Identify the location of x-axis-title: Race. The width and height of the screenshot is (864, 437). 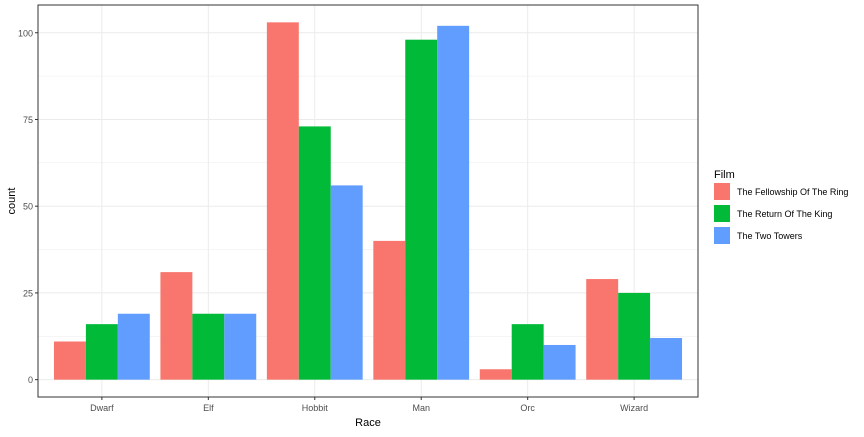
(368, 423).